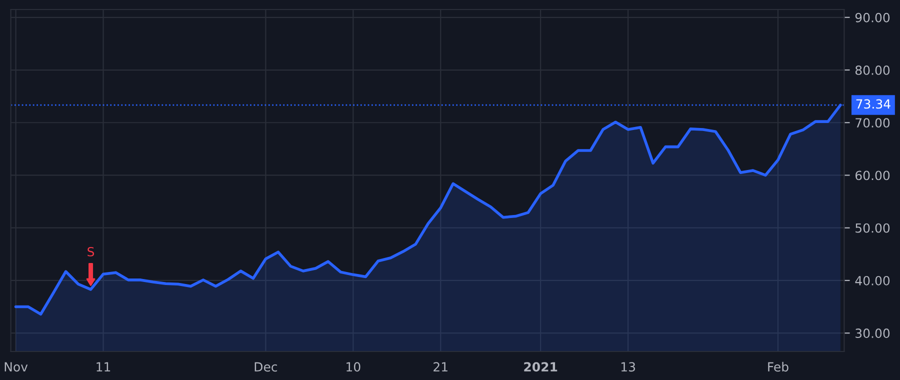  Describe the element at coordinates (91, 251) in the screenshot. I see `annotation: S` at that location.